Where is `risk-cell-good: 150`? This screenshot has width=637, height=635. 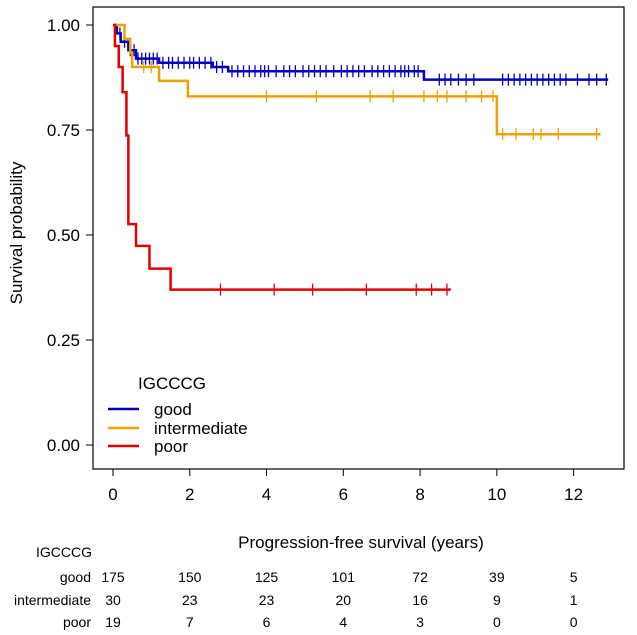 risk-cell-good: 150 is located at coordinates (190, 577).